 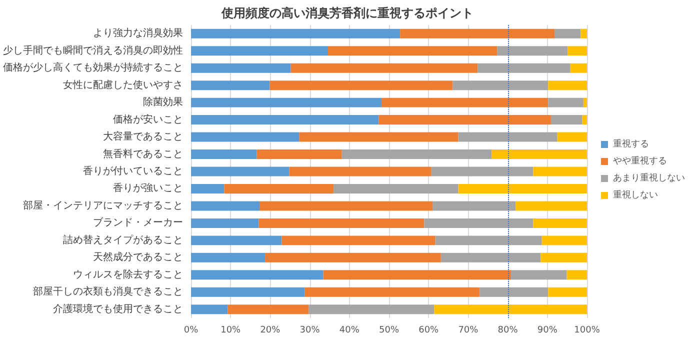 What do you see at coordinates (163, 102) in the screenshot?
I see `y-tick-label: 除菌効果` at bounding box center [163, 102].